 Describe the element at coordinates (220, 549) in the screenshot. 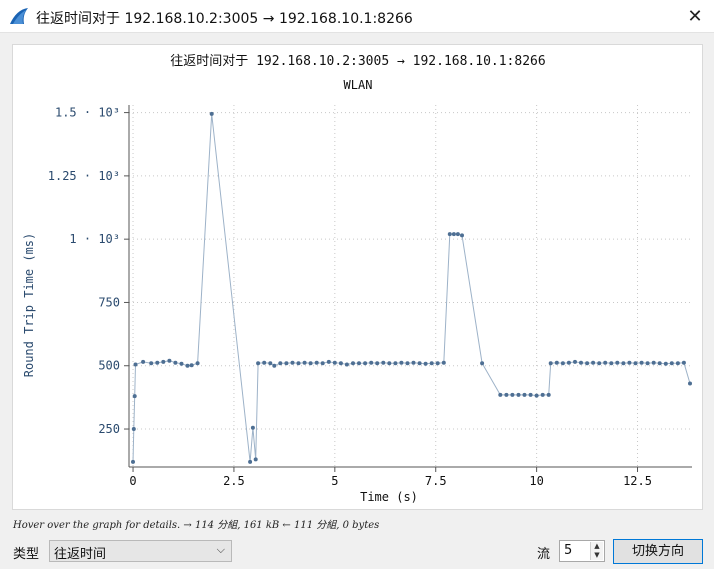

I see `chevron-down-icon: ⌵` at that location.